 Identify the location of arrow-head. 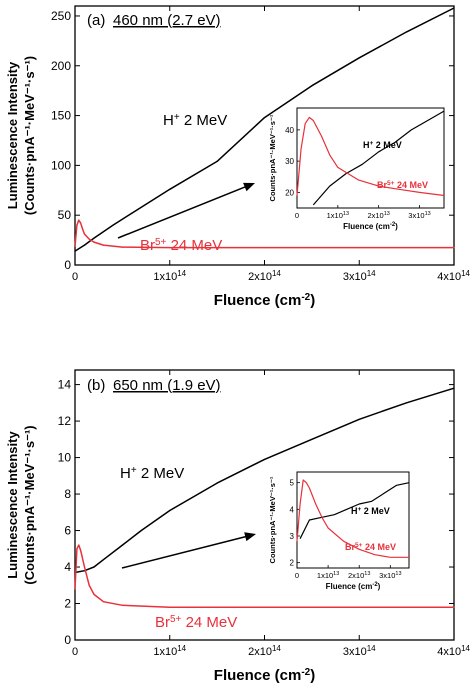
(249, 187).